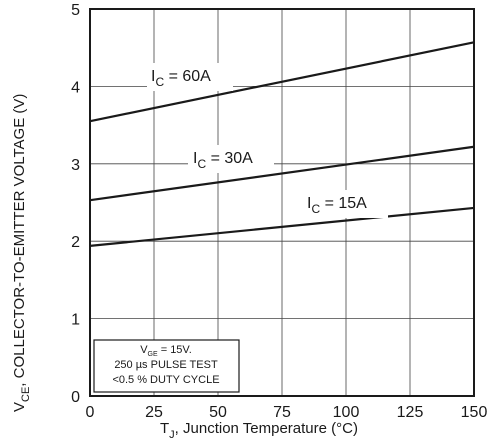 The height and width of the screenshot is (441, 499). I want to click on y-tick-label: 5, so click(75, 10).